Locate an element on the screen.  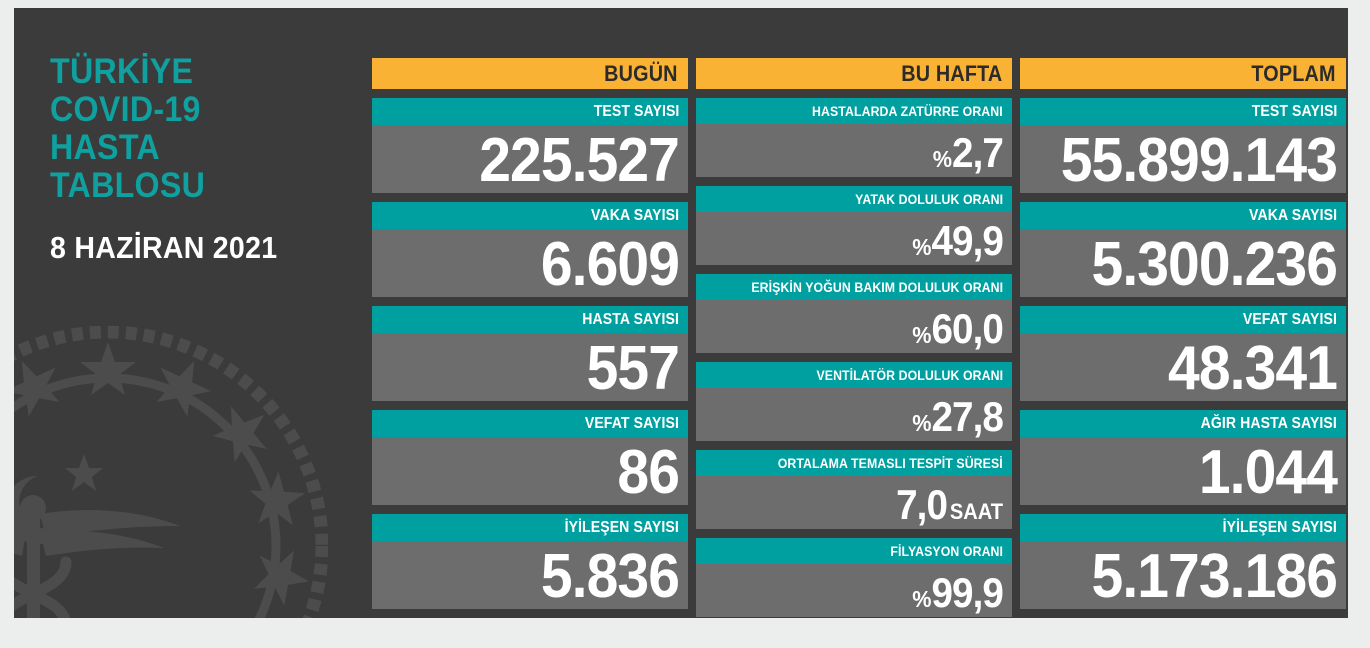
metric-value-number: 60,0 is located at coordinates (967, 328).